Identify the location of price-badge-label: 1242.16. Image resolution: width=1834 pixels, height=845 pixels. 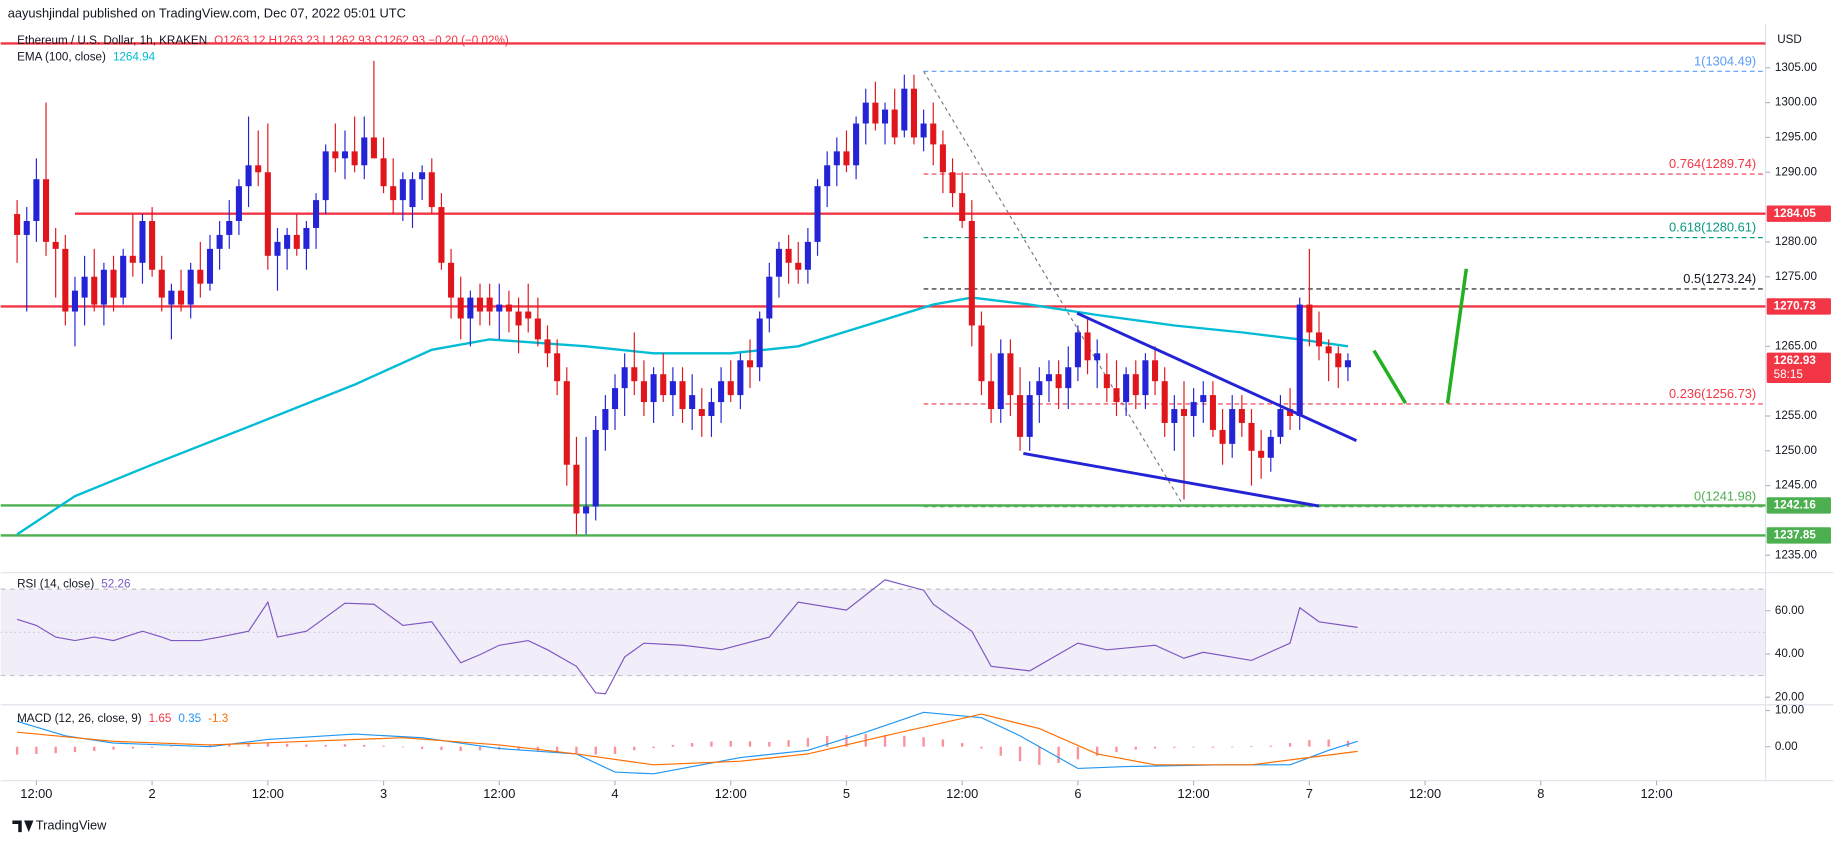
(1795, 504).